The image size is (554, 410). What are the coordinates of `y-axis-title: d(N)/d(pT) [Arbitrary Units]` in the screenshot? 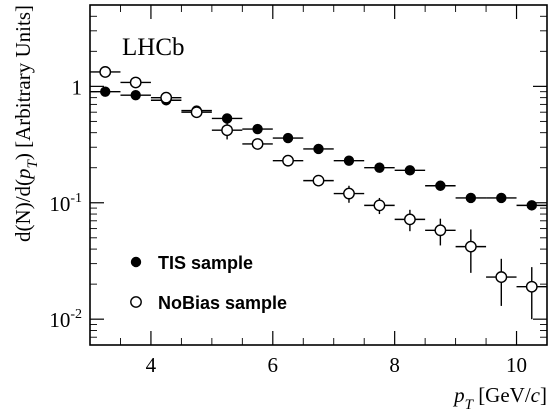 It's located at (26, 123).